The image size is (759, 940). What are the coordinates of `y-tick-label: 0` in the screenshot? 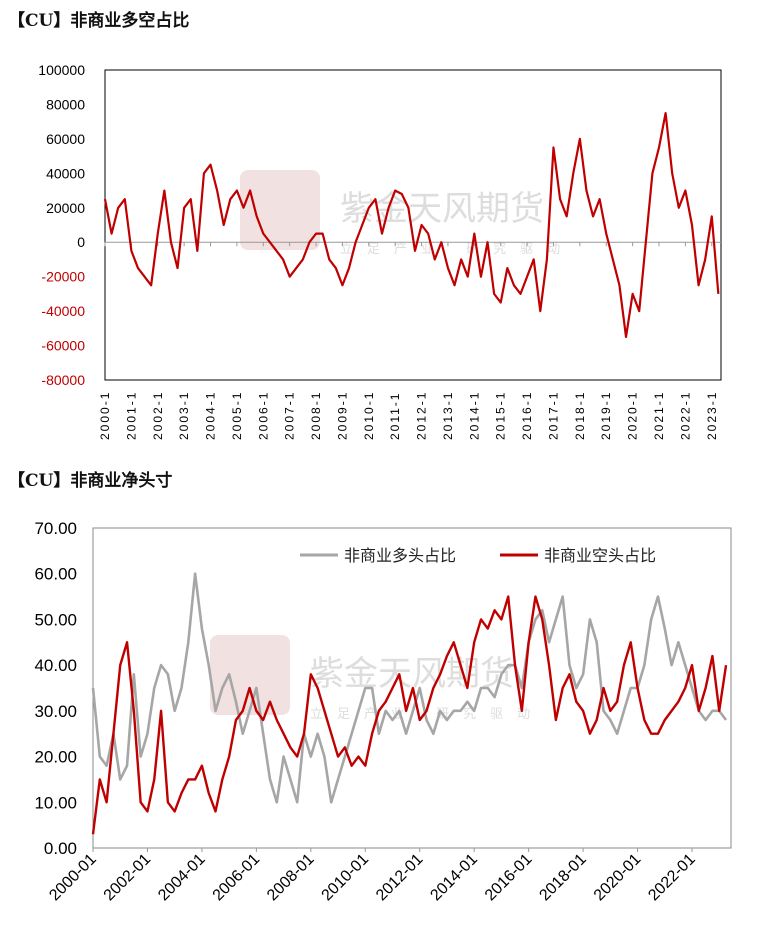 It's located at (81, 242).